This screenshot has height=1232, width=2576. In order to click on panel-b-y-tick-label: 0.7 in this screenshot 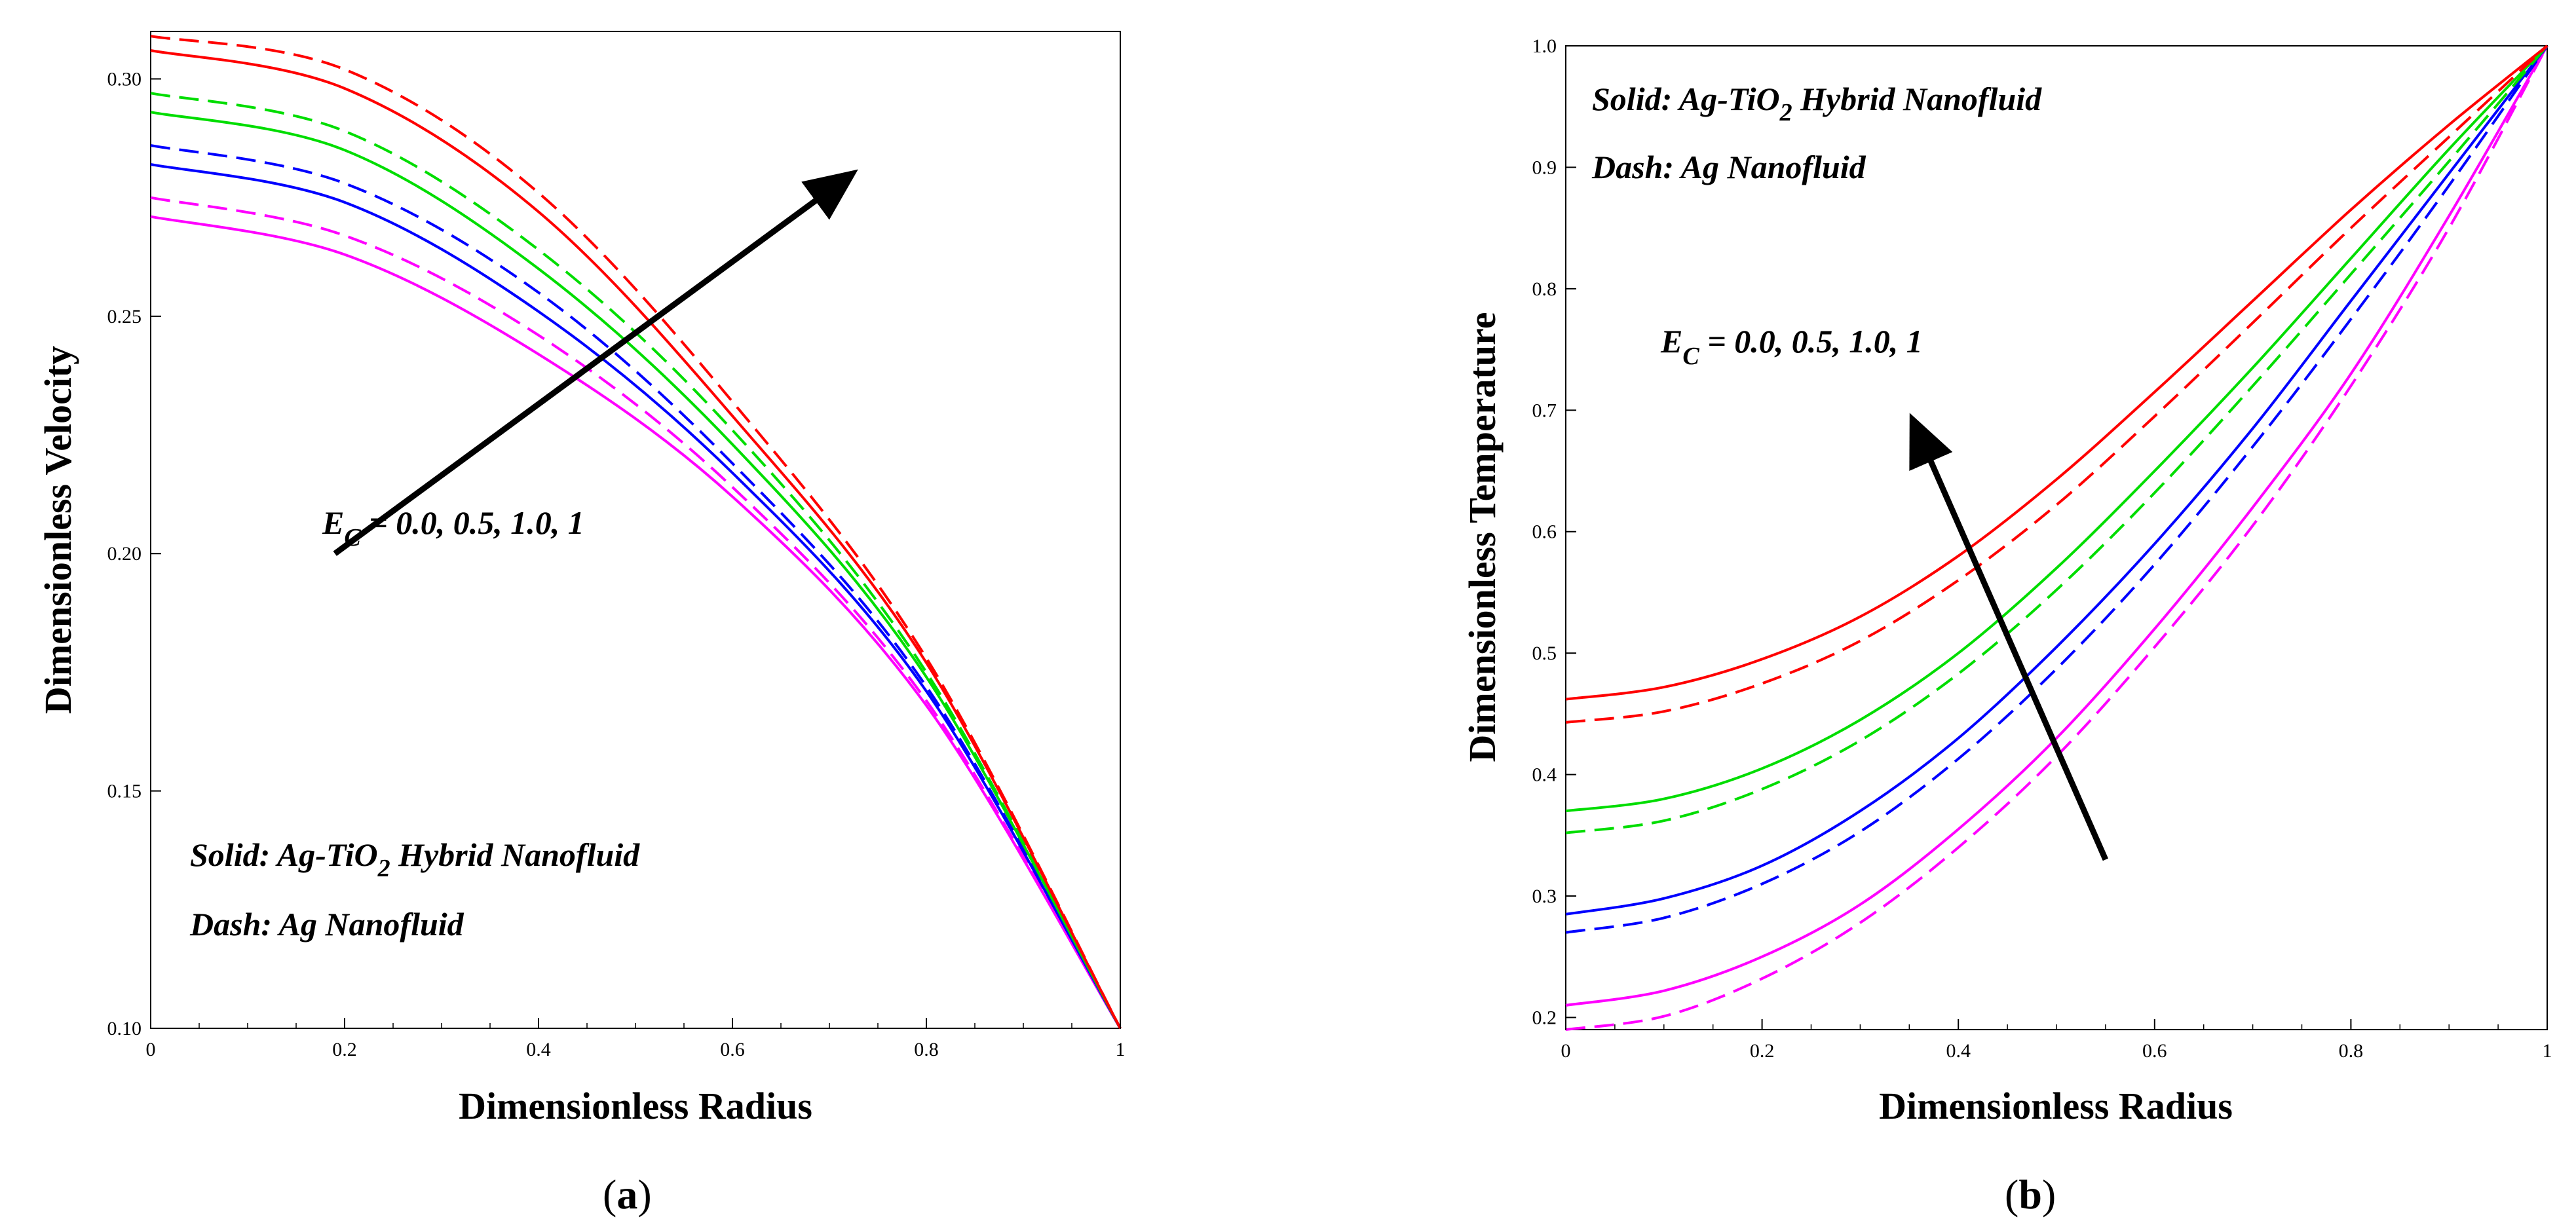, I will do `click(1544, 410)`.